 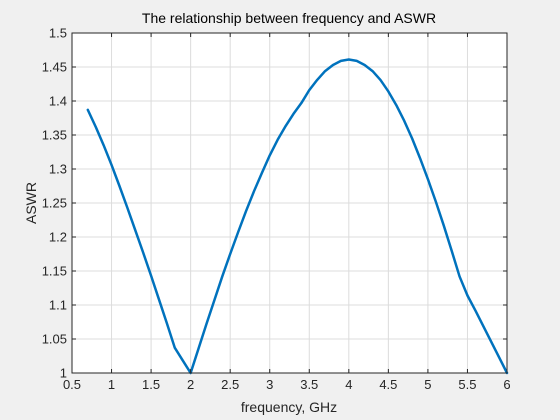 I want to click on x-tick-label: 3.5, so click(x=309, y=384).